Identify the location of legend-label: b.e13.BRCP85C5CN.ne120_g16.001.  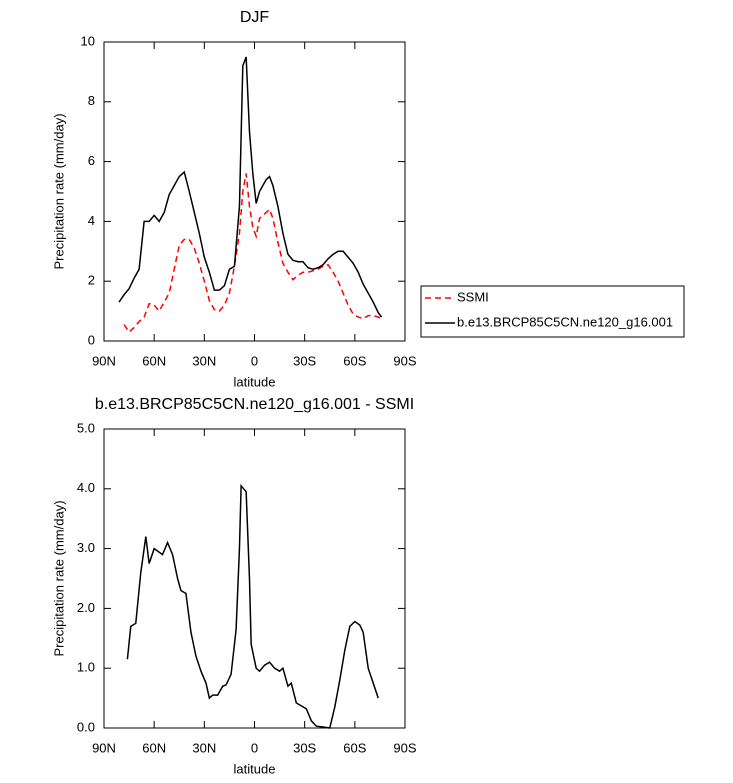
(565, 321).